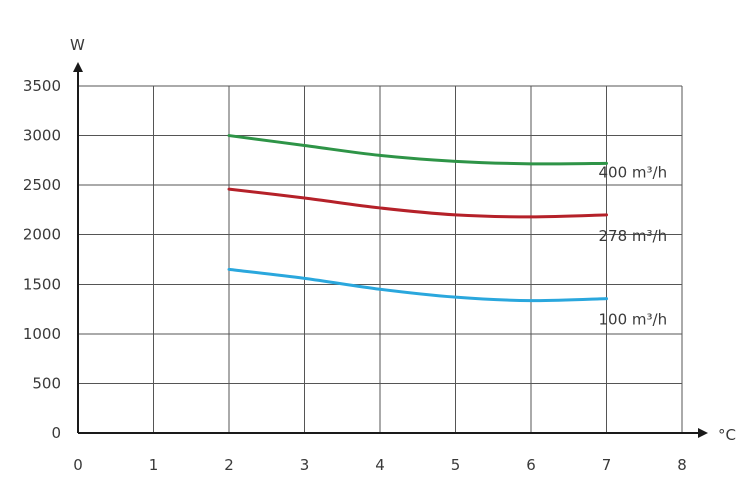 This screenshot has width=750, height=484. I want to click on x-tick-label: 5, so click(456, 465).